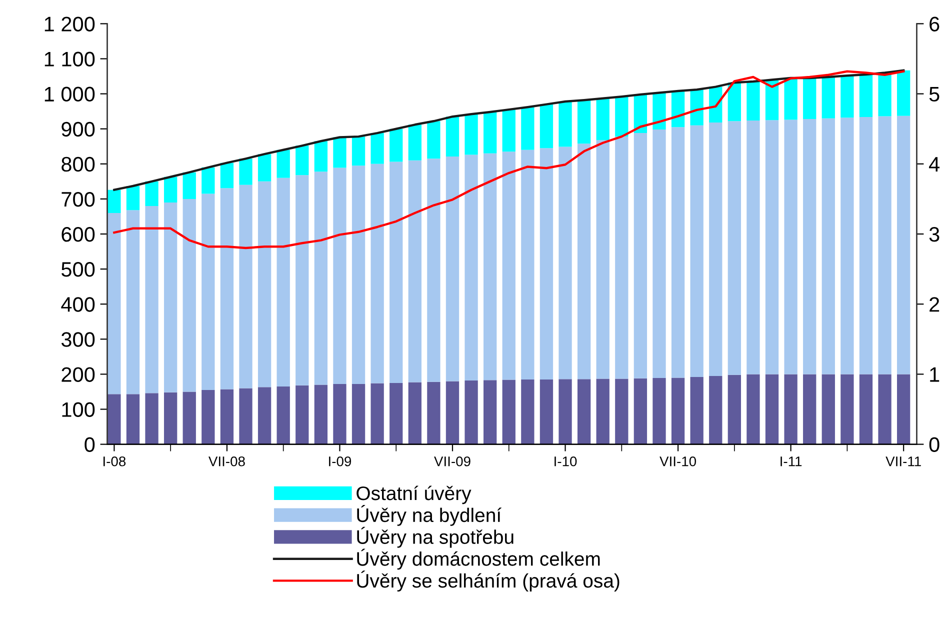  What do you see at coordinates (69, 24) in the screenshot?
I see `y-tick-label: 1 200` at bounding box center [69, 24].